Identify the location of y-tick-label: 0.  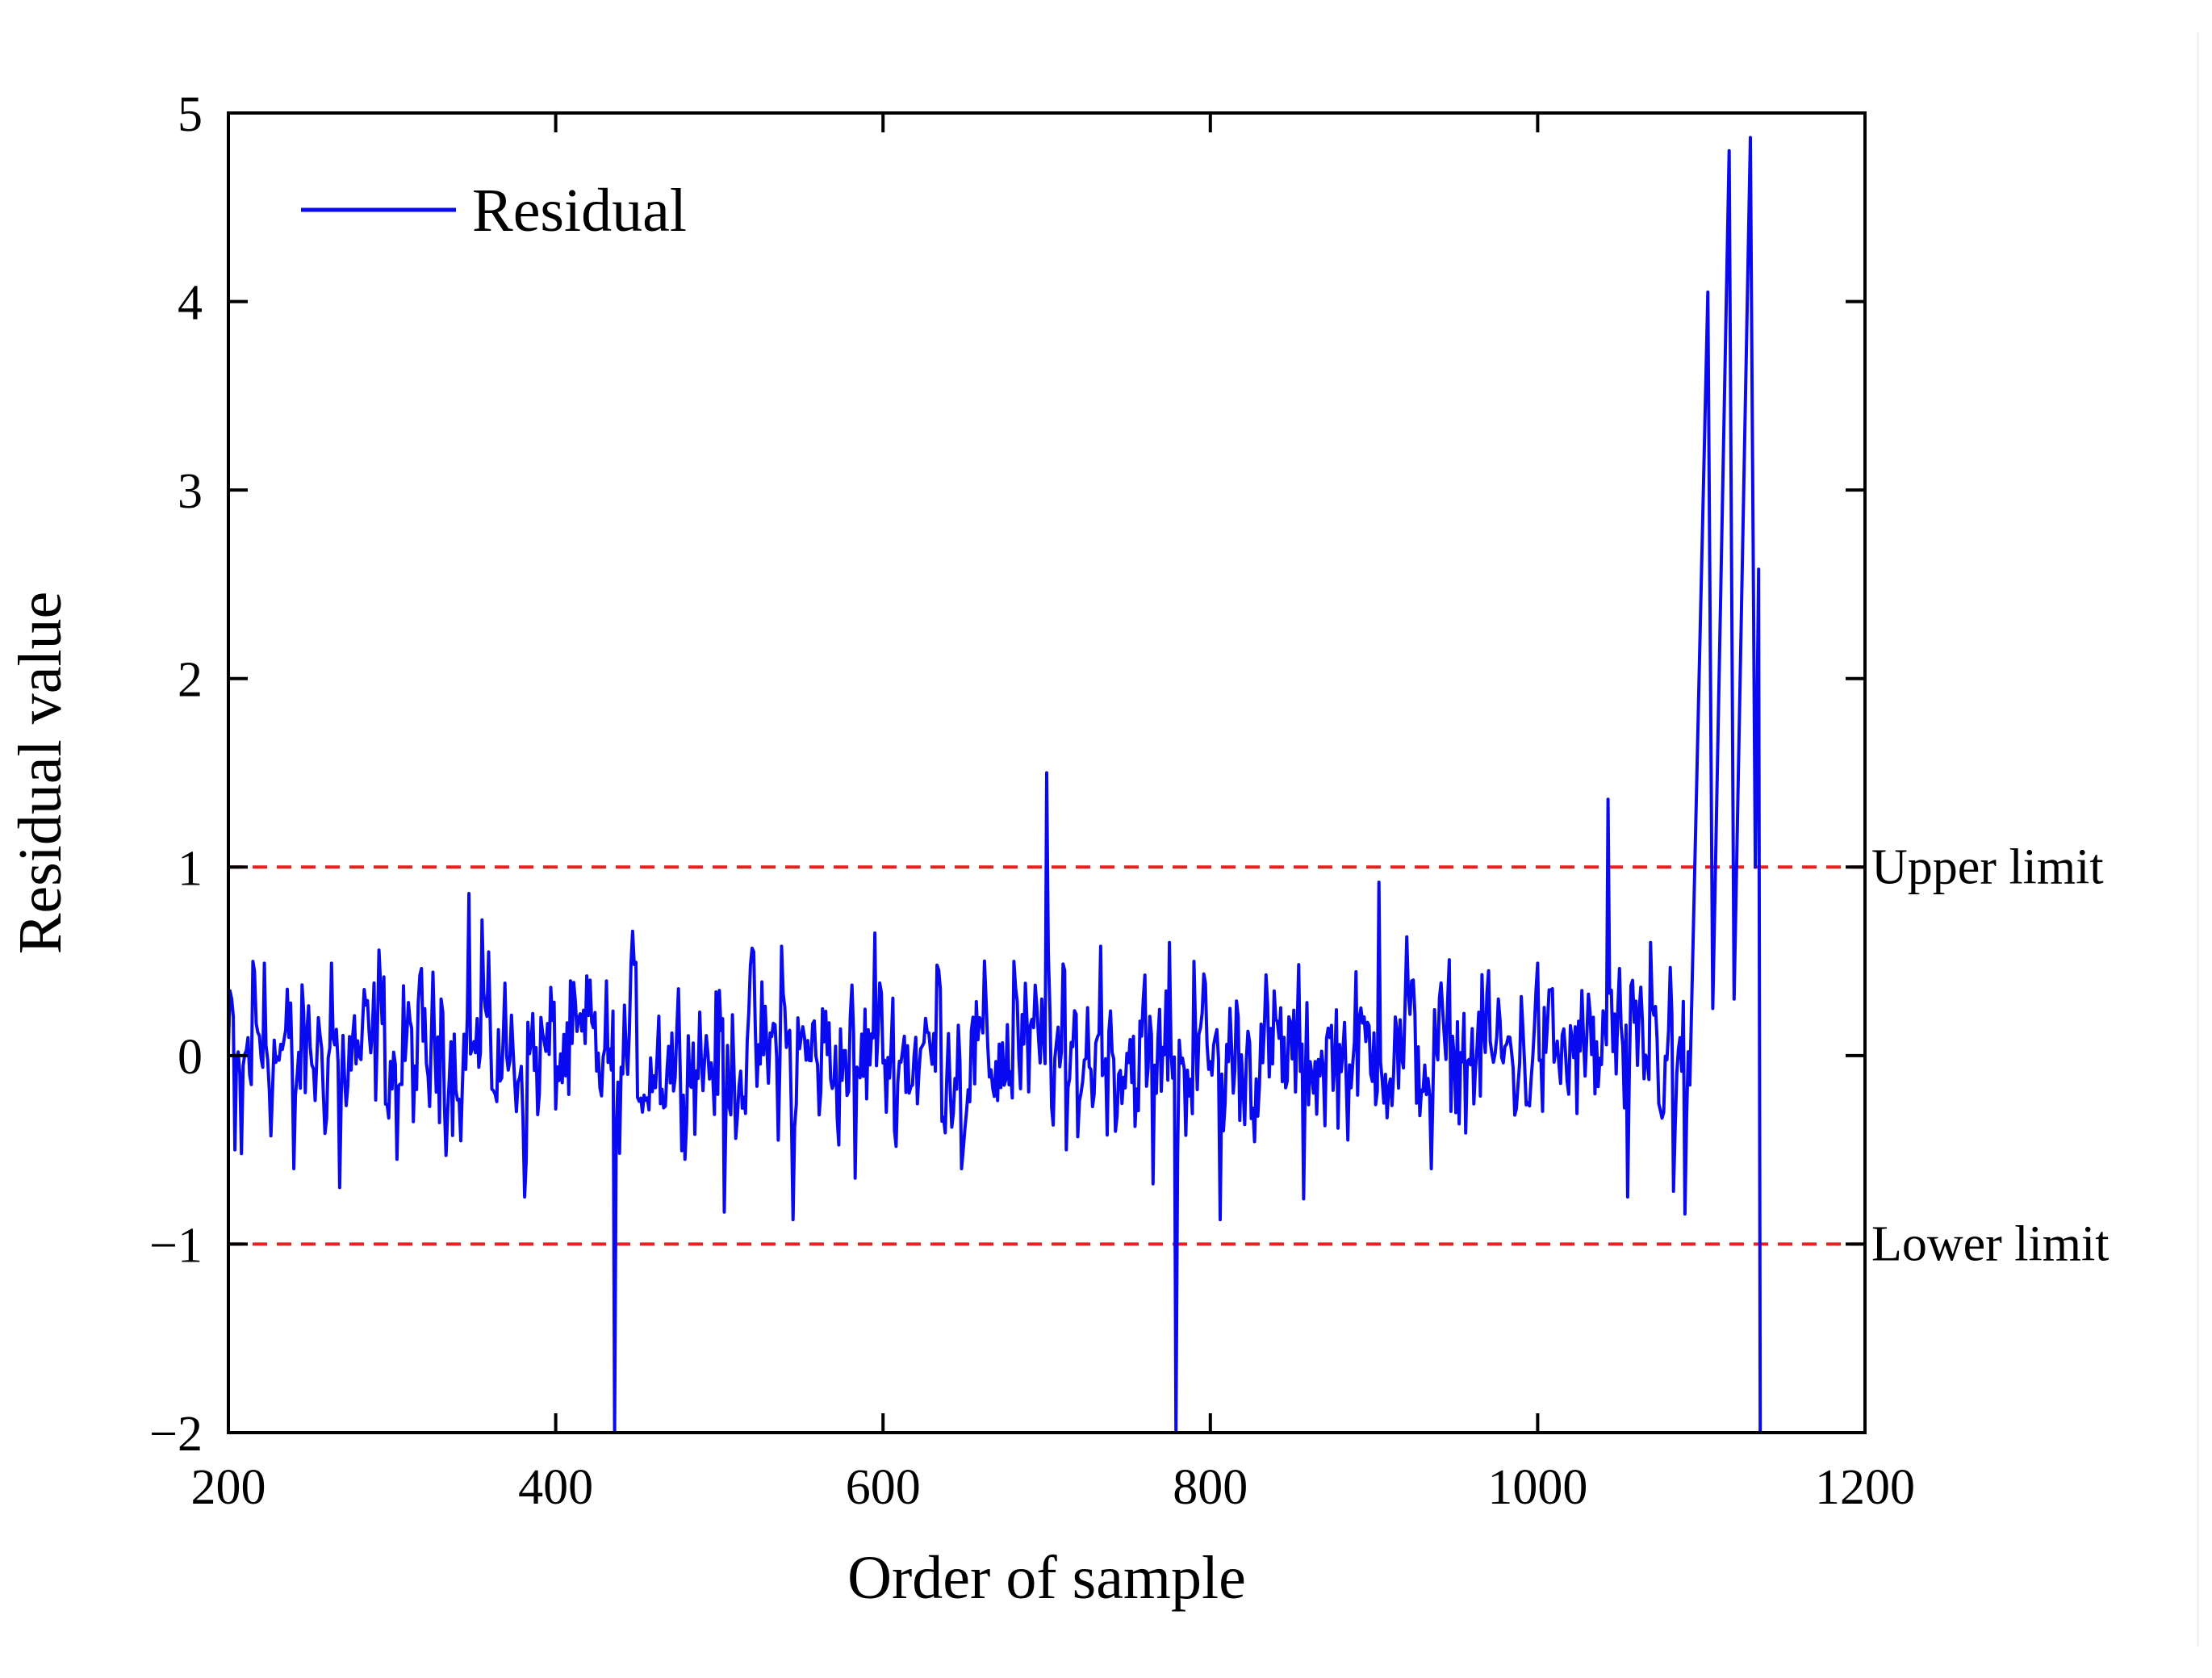
(191, 1058).